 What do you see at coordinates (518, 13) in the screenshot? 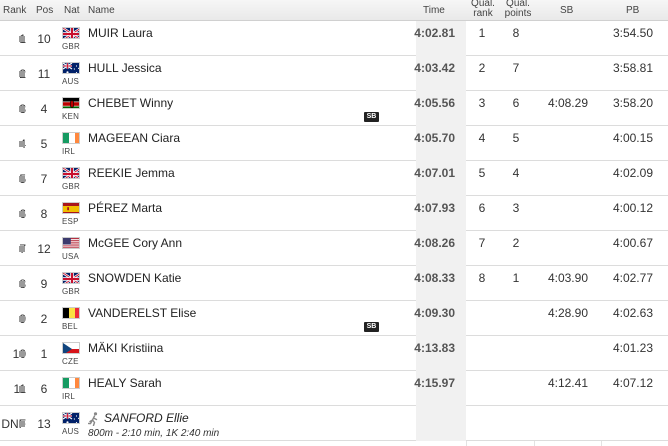
I see `header-qual-points-line2: points` at bounding box center [518, 13].